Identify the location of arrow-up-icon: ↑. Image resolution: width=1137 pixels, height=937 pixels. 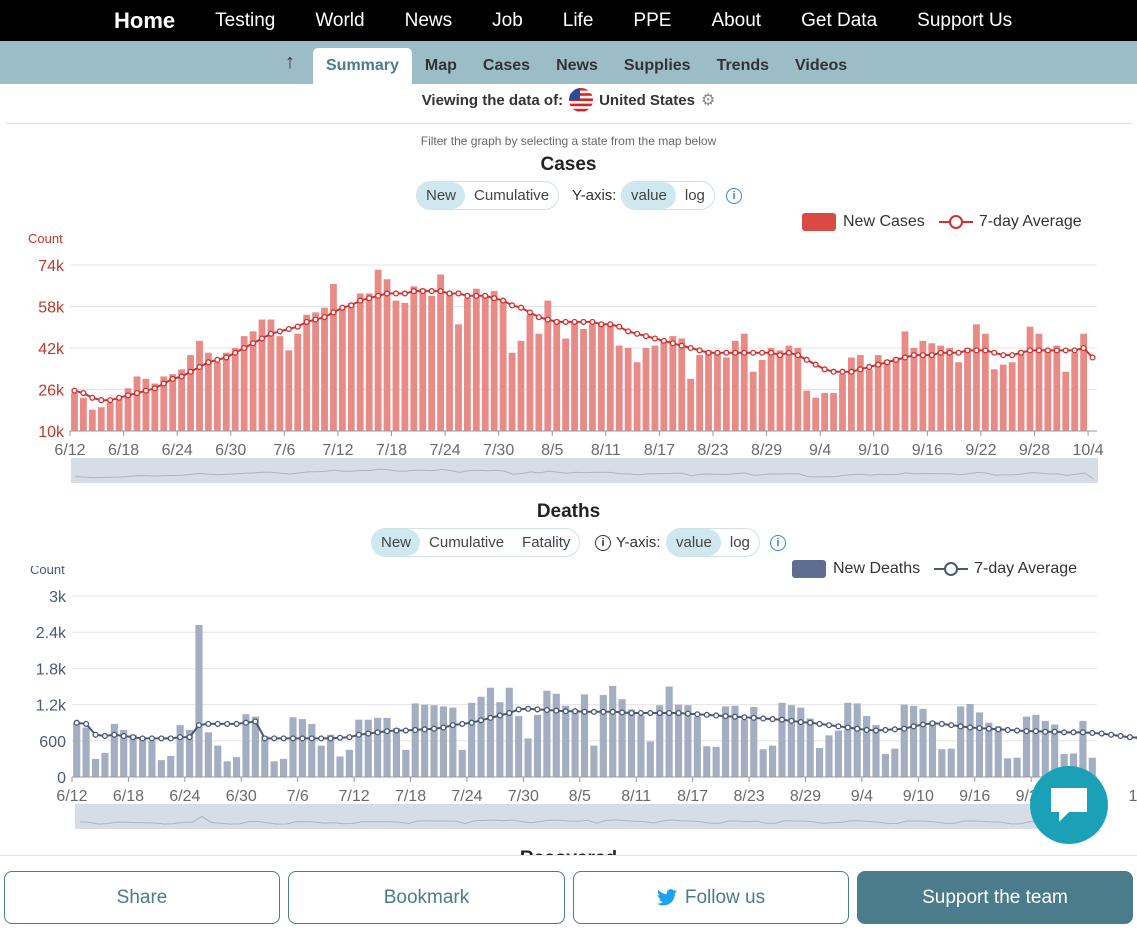
(290, 62).